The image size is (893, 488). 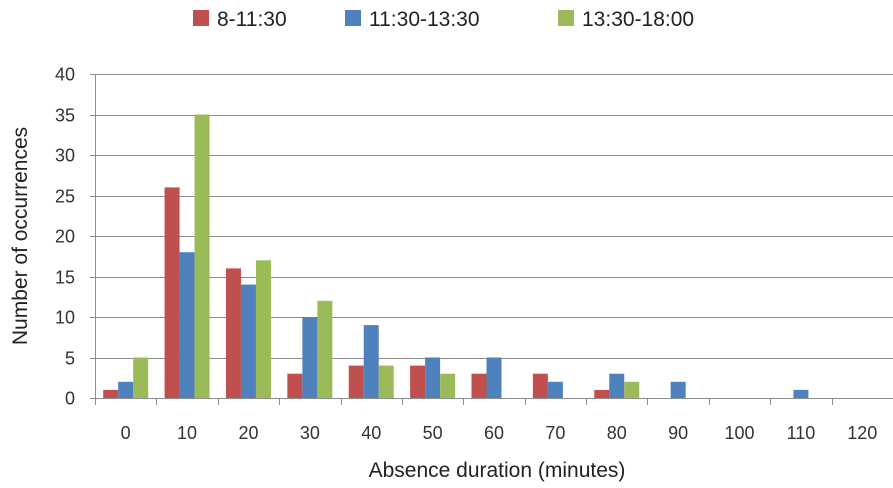 What do you see at coordinates (65, 197) in the screenshot?
I see `y-tick-label: 25` at bounding box center [65, 197].